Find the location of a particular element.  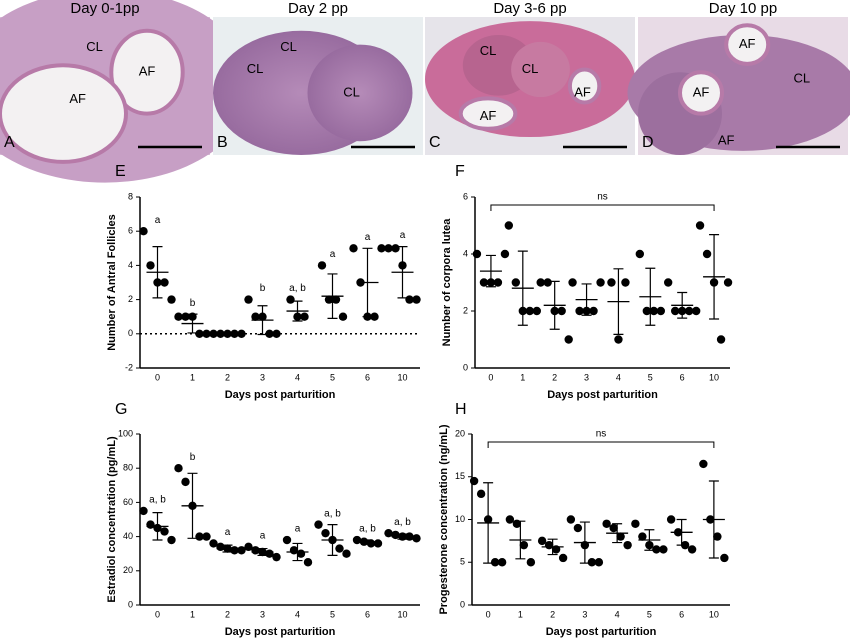

y-tick-label: 20 is located at coordinates (460, 433).